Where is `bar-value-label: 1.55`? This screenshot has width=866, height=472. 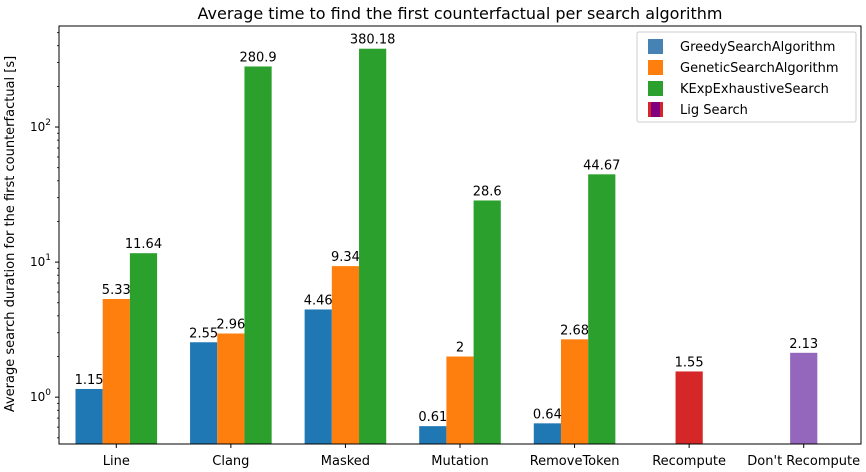 bar-value-label: 1.55 is located at coordinates (689, 362).